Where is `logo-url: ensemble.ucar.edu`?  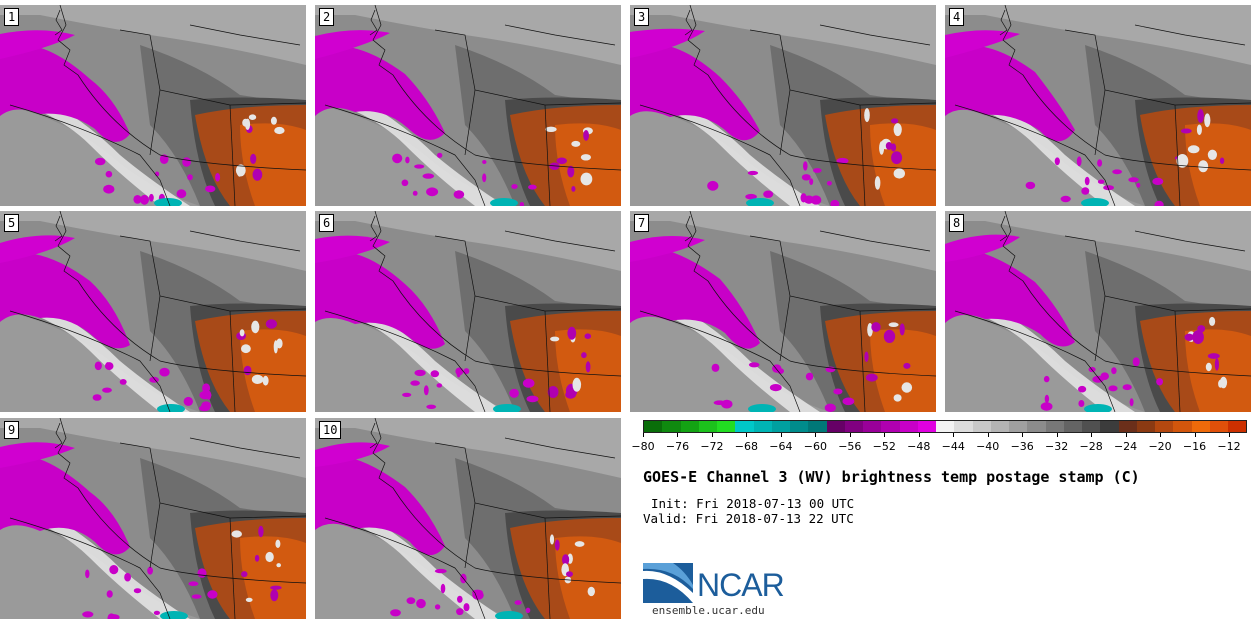 logo-url: ensemble.ucar.edu is located at coordinates (708, 610).